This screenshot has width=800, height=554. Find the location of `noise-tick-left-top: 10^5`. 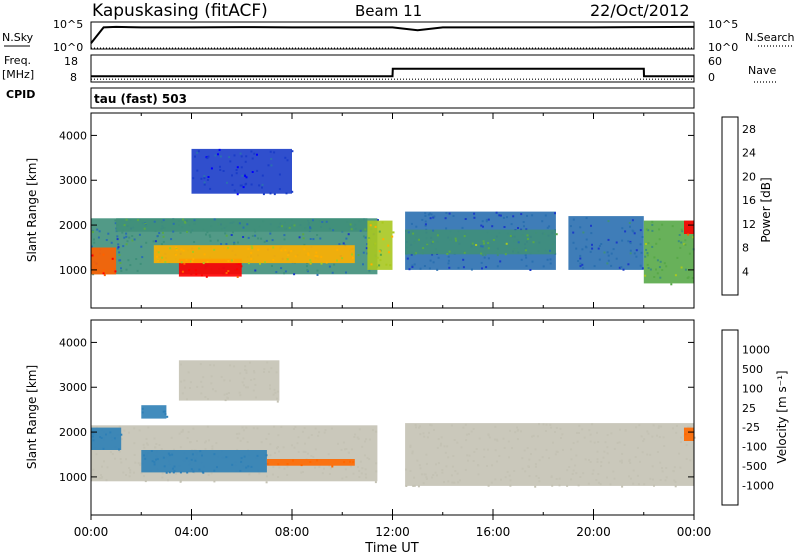

noise-tick-left-top: 10^5 is located at coordinates (68, 24).